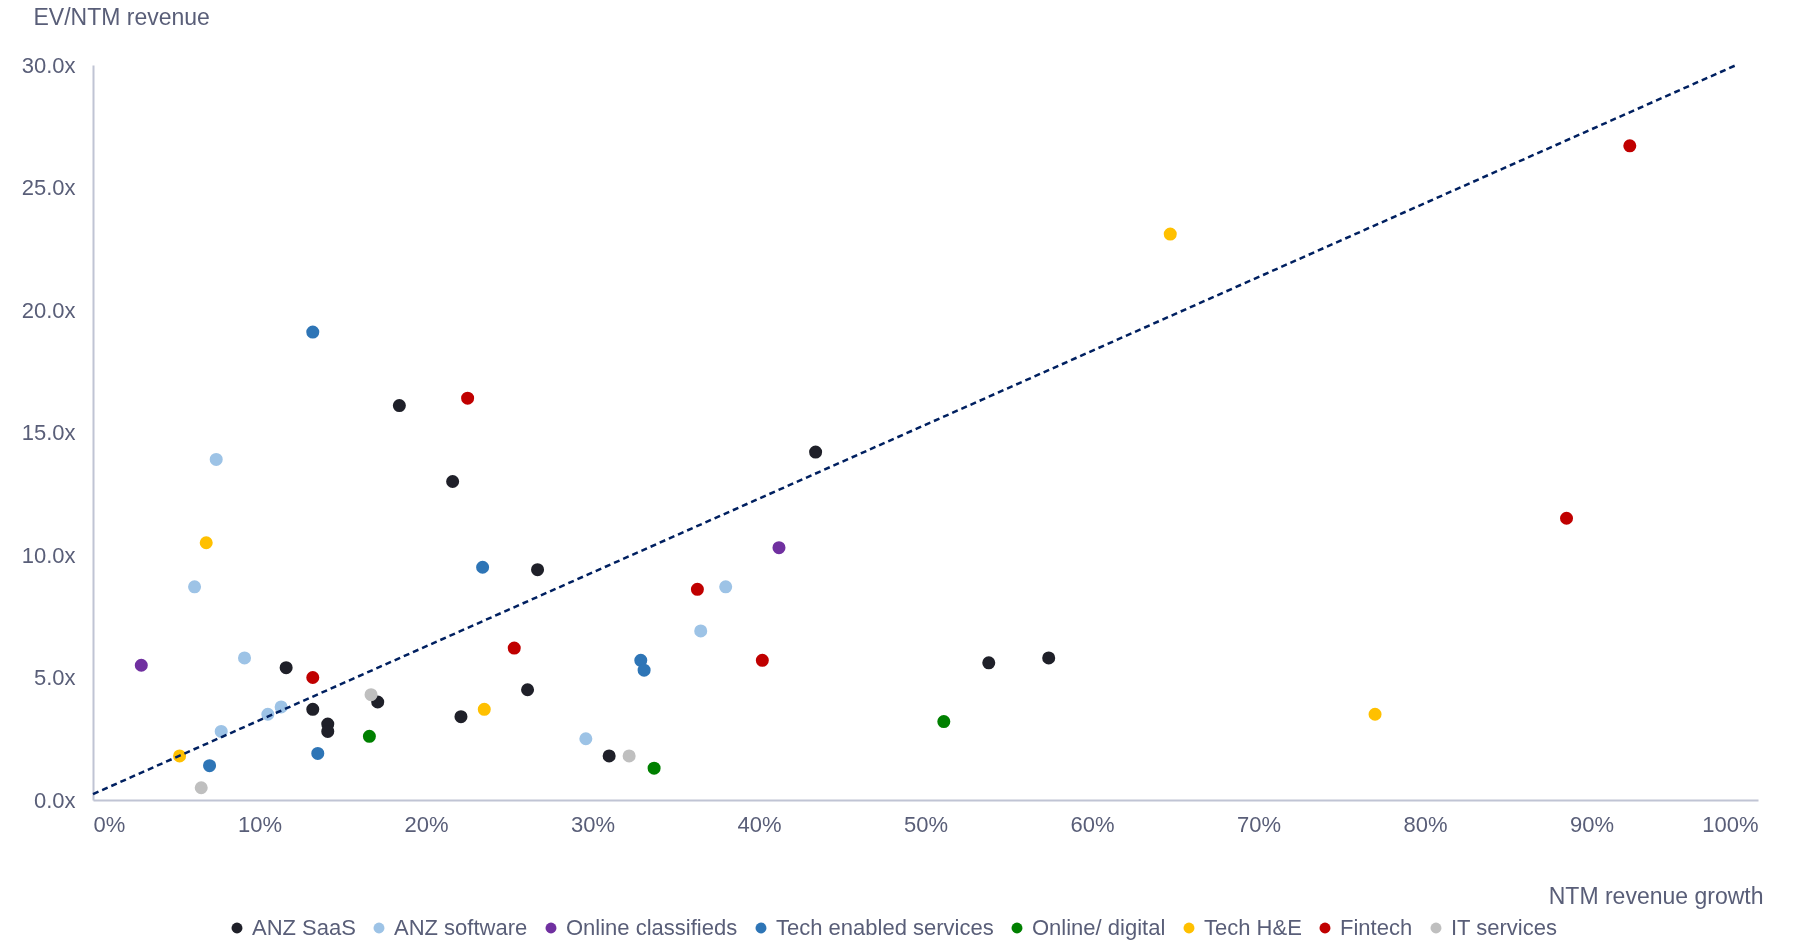 This screenshot has height=946, width=1817. What do you see at coordinates (1259, 824) in the screenshot?
I see `x-tick-label: 70%` at bounding box center [1259, 824].